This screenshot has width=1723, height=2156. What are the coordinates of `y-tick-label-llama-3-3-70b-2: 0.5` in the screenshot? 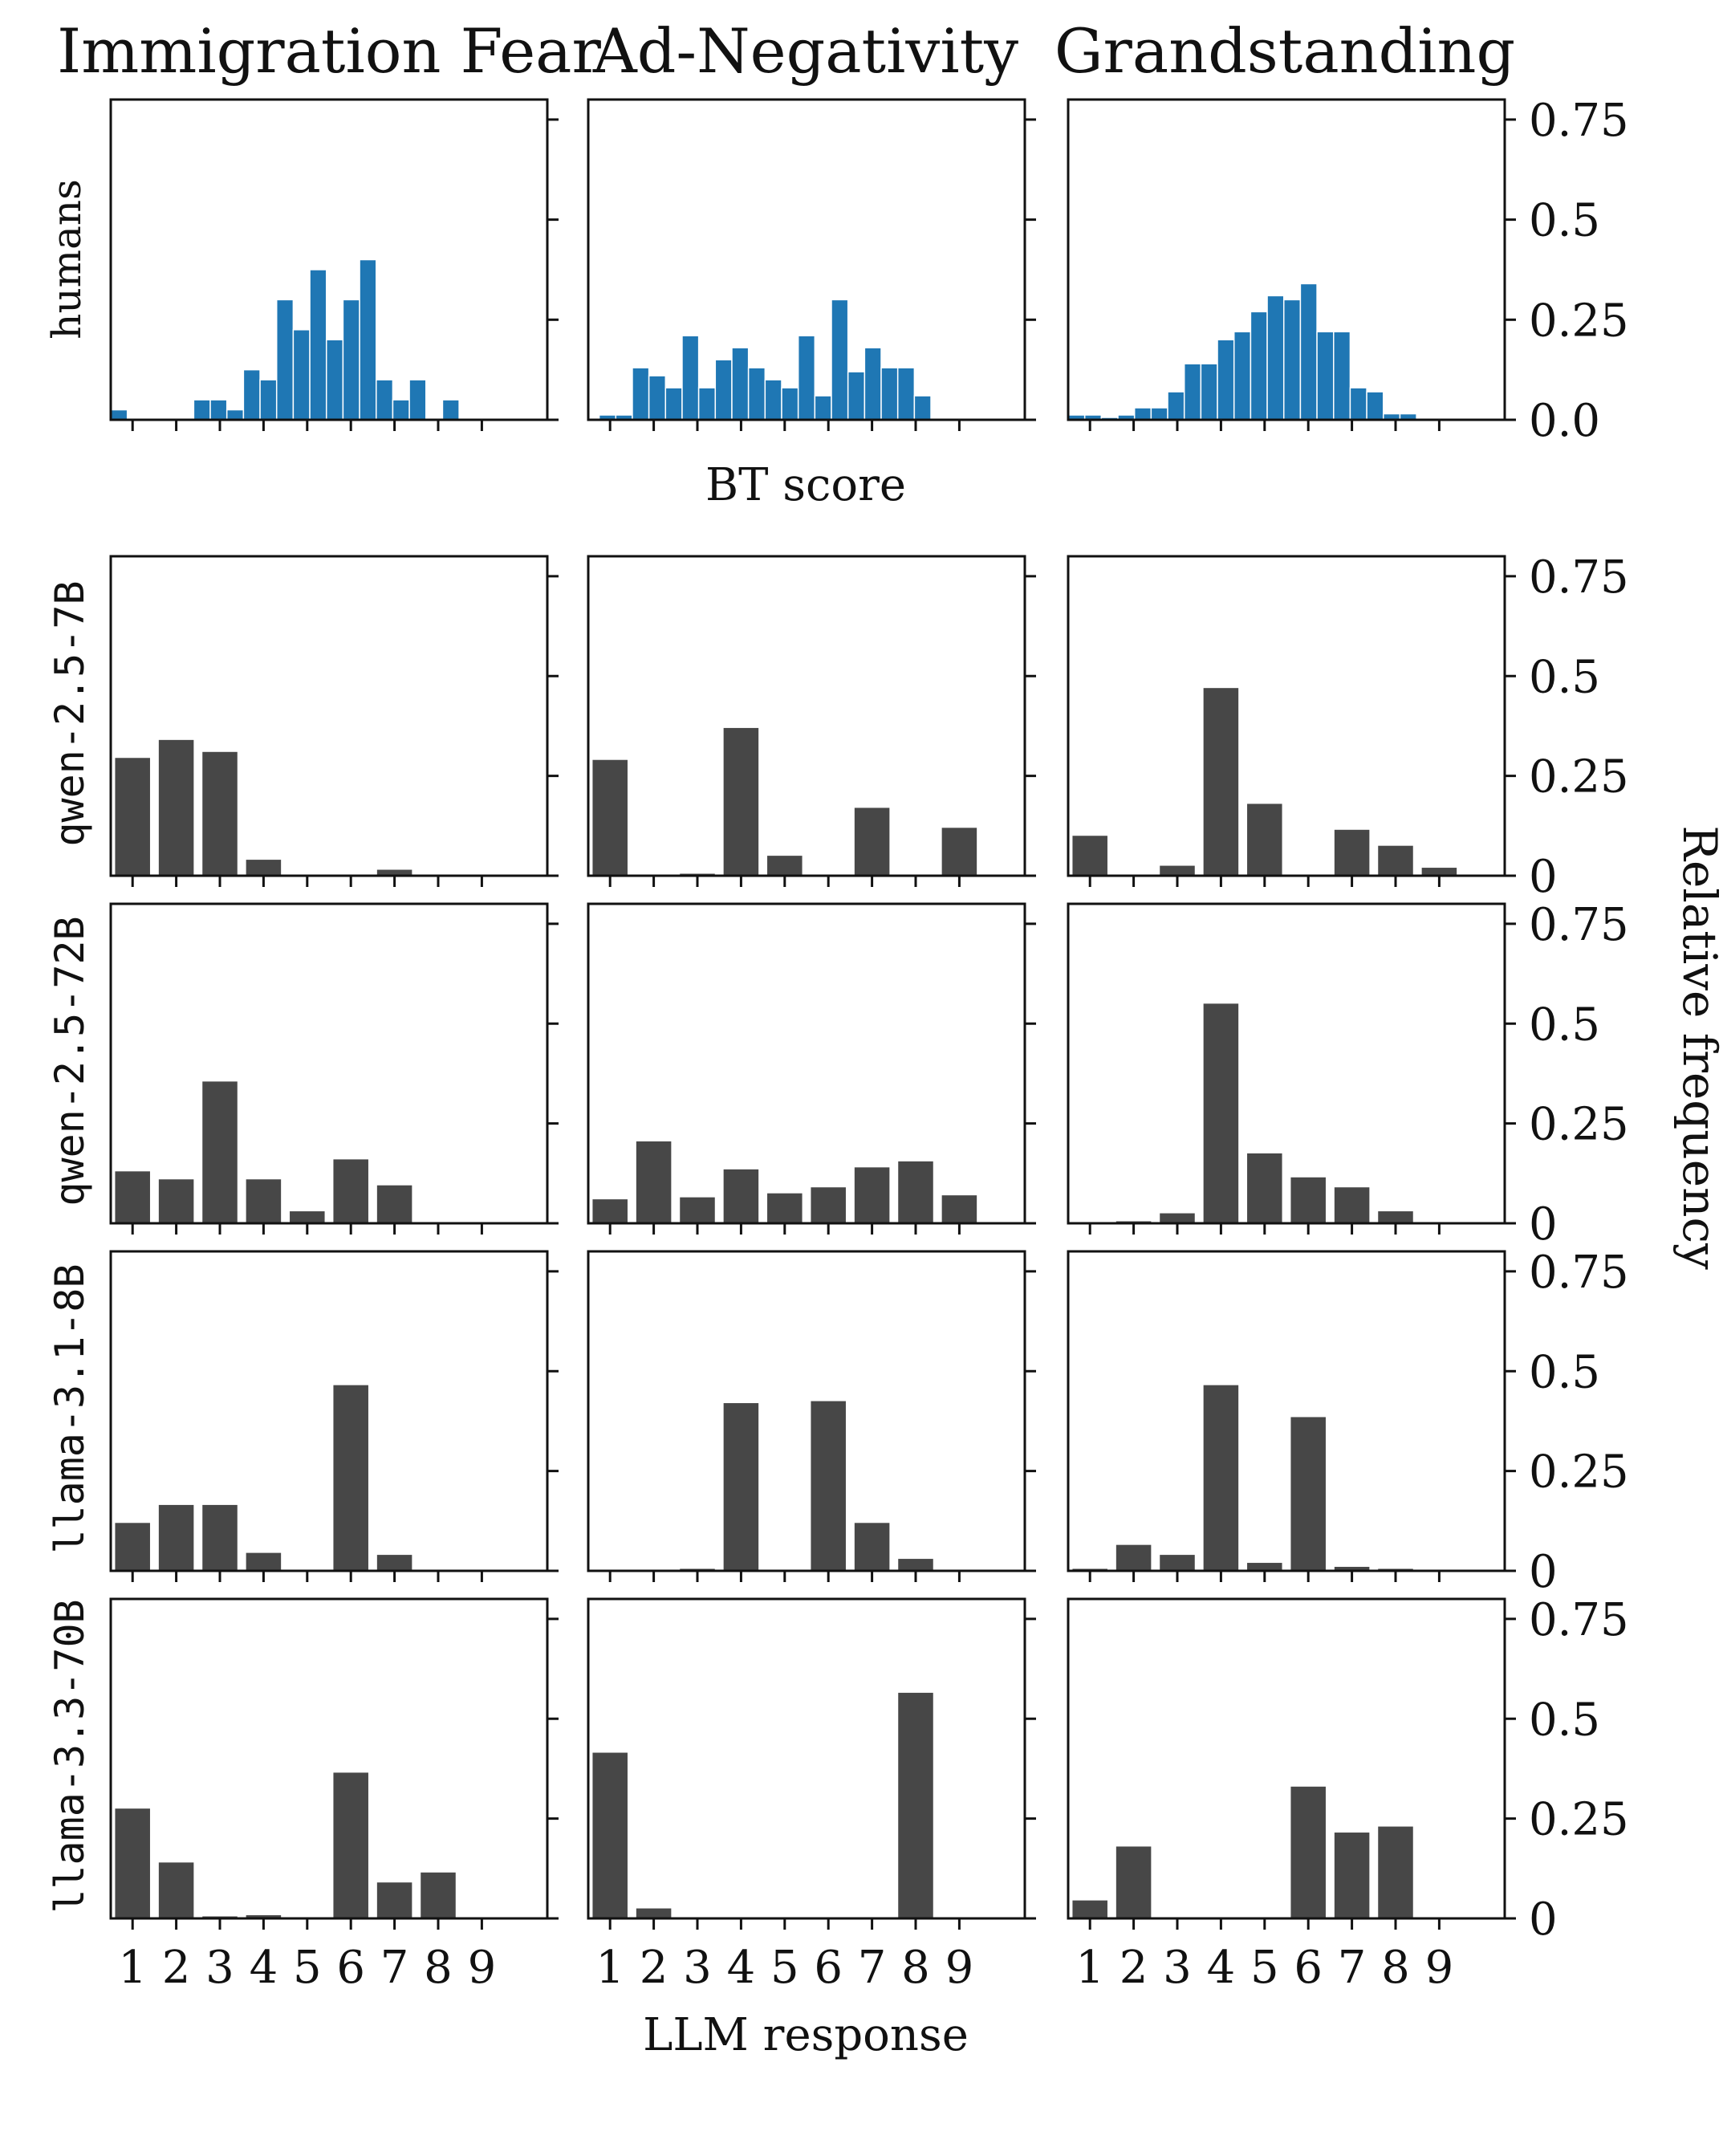 It's located at (1564, 1720).